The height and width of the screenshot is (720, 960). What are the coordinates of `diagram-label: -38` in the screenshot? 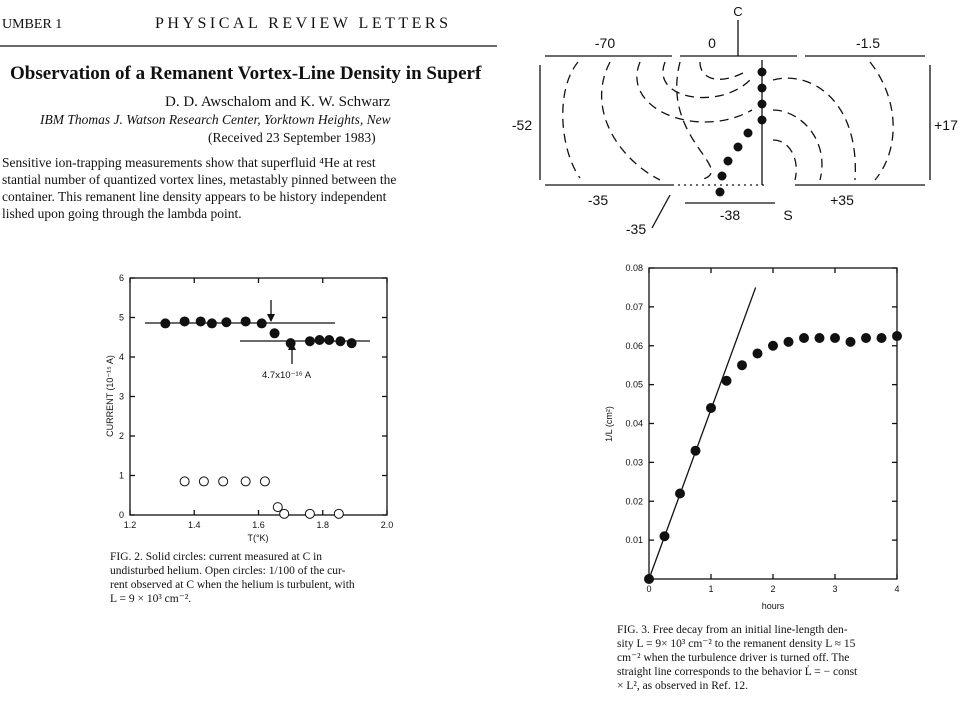 It's located at (730, 215).